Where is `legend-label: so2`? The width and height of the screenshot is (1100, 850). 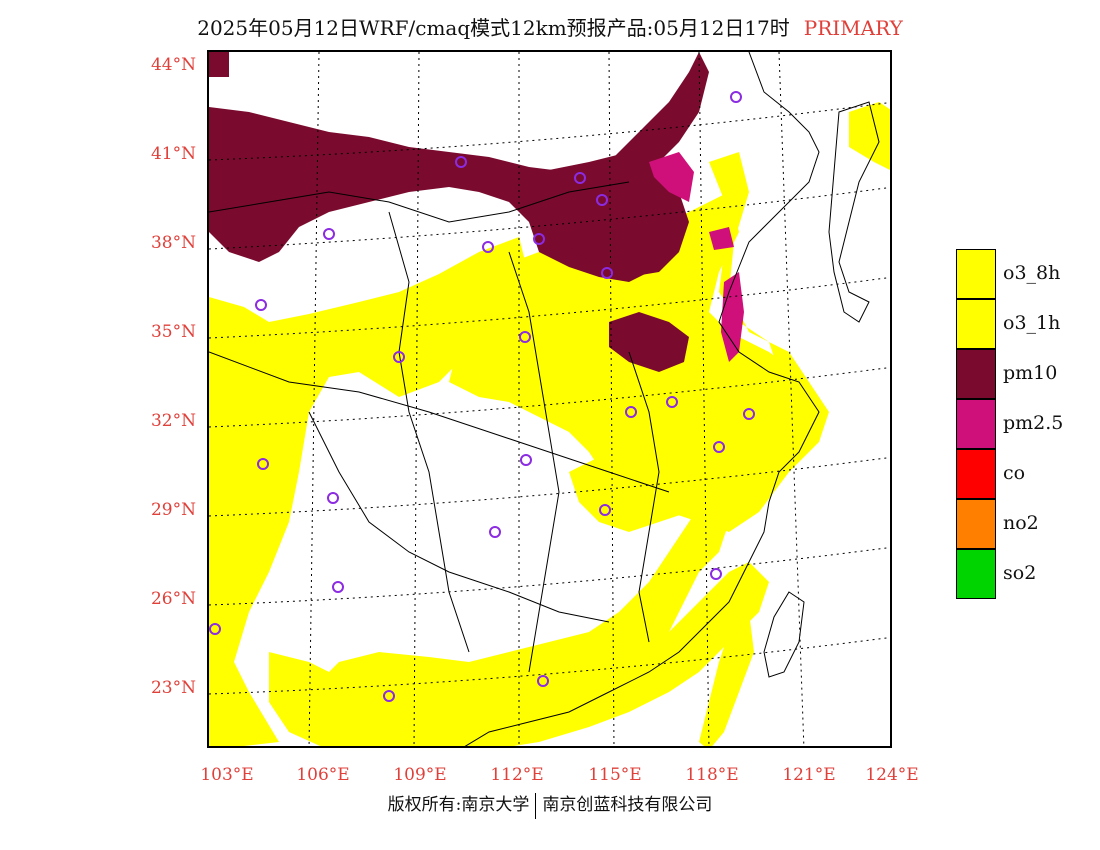 legend-label: so2 is located at coordinates (1020, 573).